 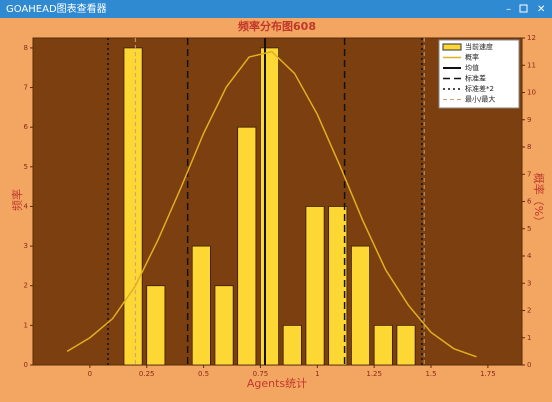 What do you see at coordinates (430, 374) in the screenshot?
I see `x-tick-label: 1.5` at bounding box center [430, 374].